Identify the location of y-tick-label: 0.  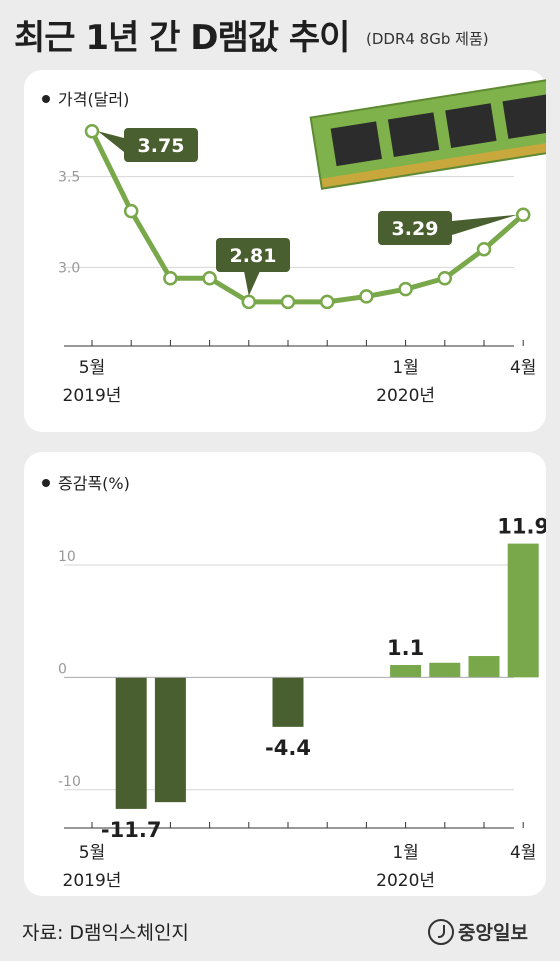
(62, 669).